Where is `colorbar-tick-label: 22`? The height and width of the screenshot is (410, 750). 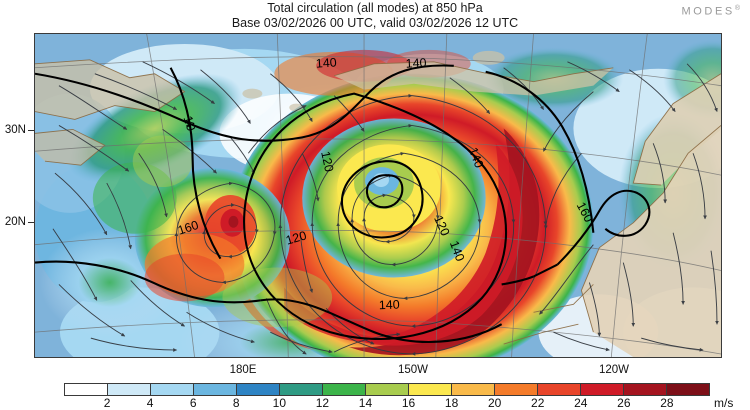
colorbar-tick-label: 22 is located at coordinates (538, 403).